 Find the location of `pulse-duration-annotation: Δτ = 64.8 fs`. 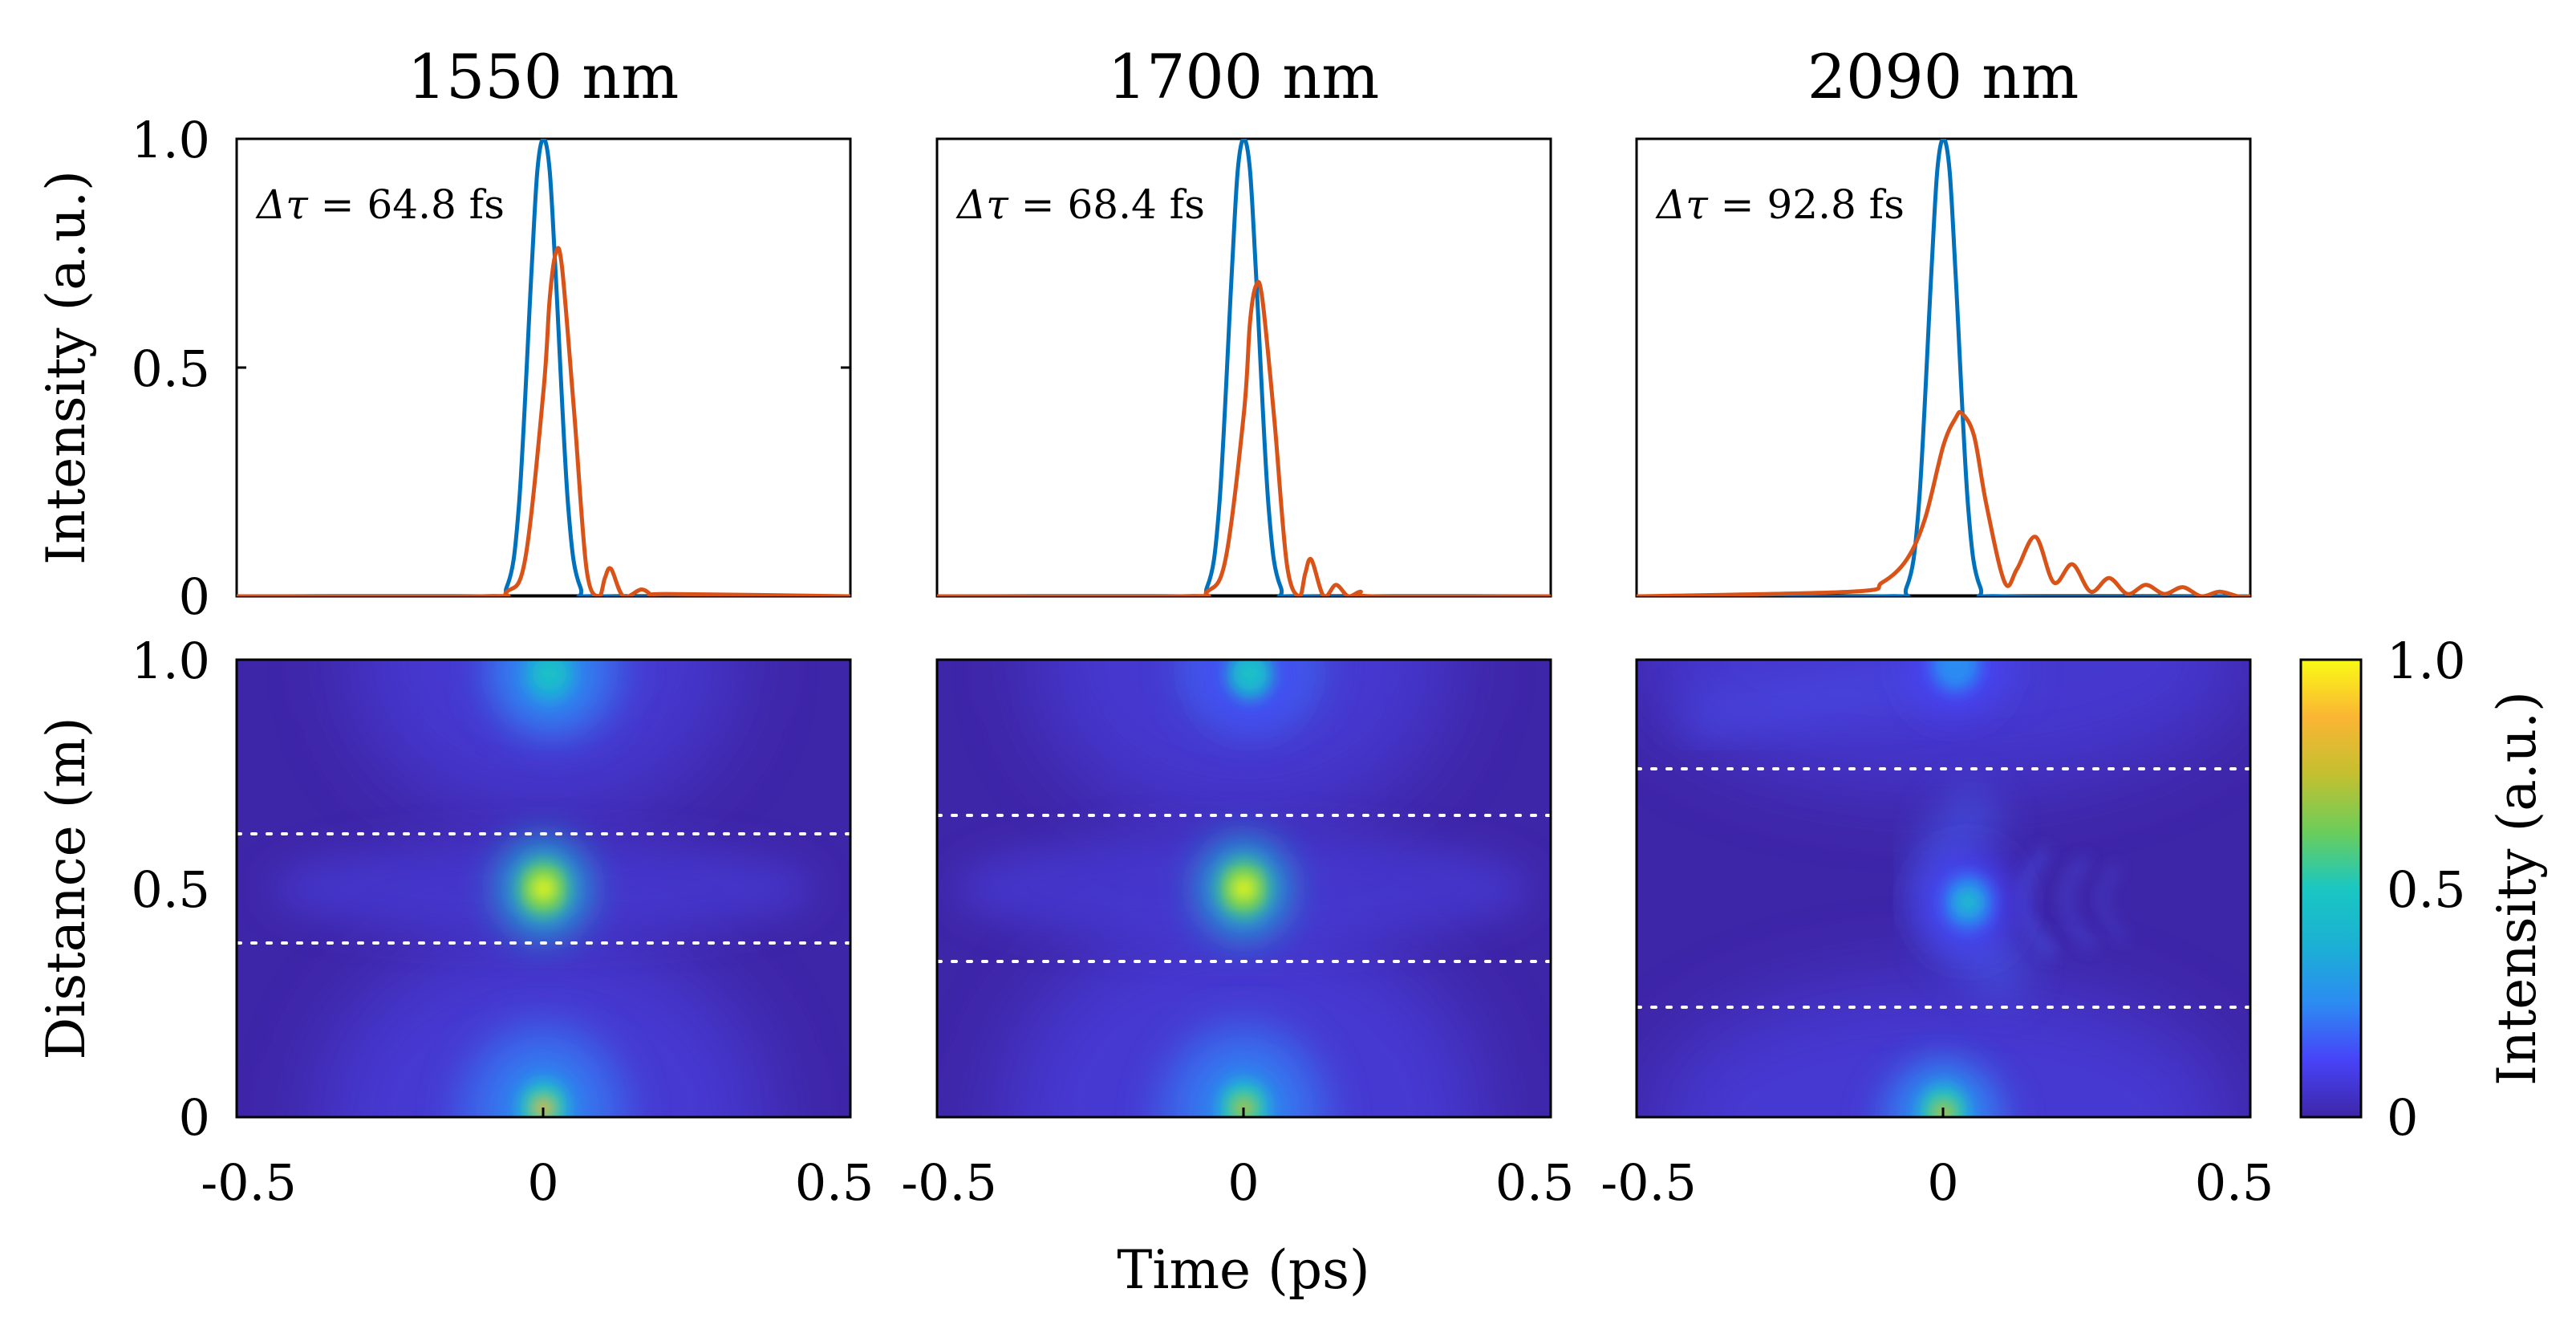

pulse-duration-annotation: Δτ = 64.8 fs is located at coordinates (380, 204).